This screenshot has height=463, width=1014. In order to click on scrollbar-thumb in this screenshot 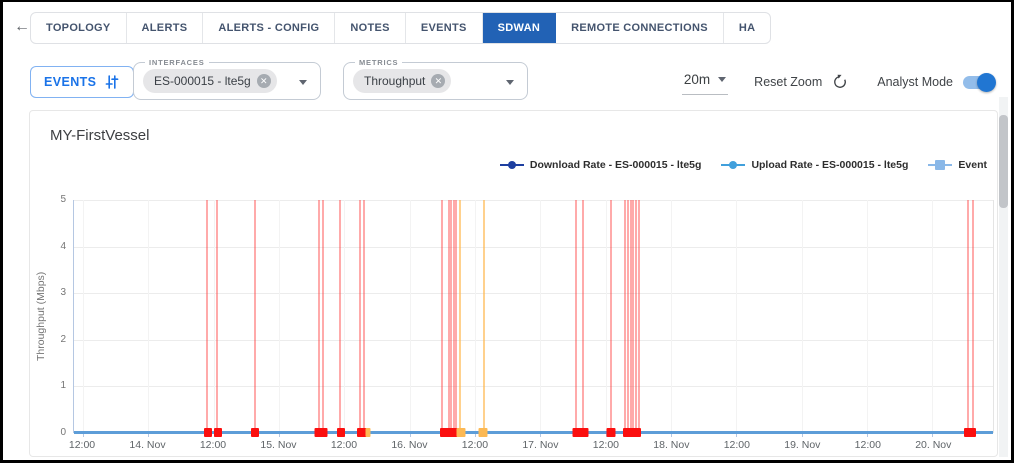, I will do `click(1003, 161)`.